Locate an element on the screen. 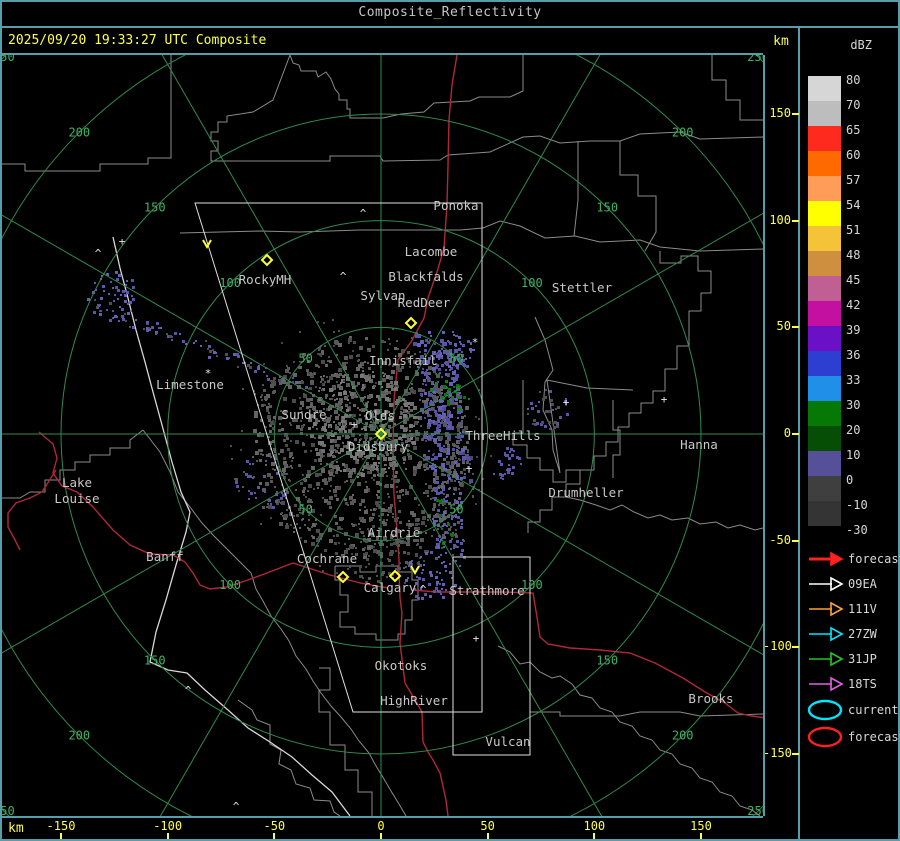 Image resolution: width=900 pixels, height=841 pixels. city-label: Sundre is located at coordinates (303, 414).